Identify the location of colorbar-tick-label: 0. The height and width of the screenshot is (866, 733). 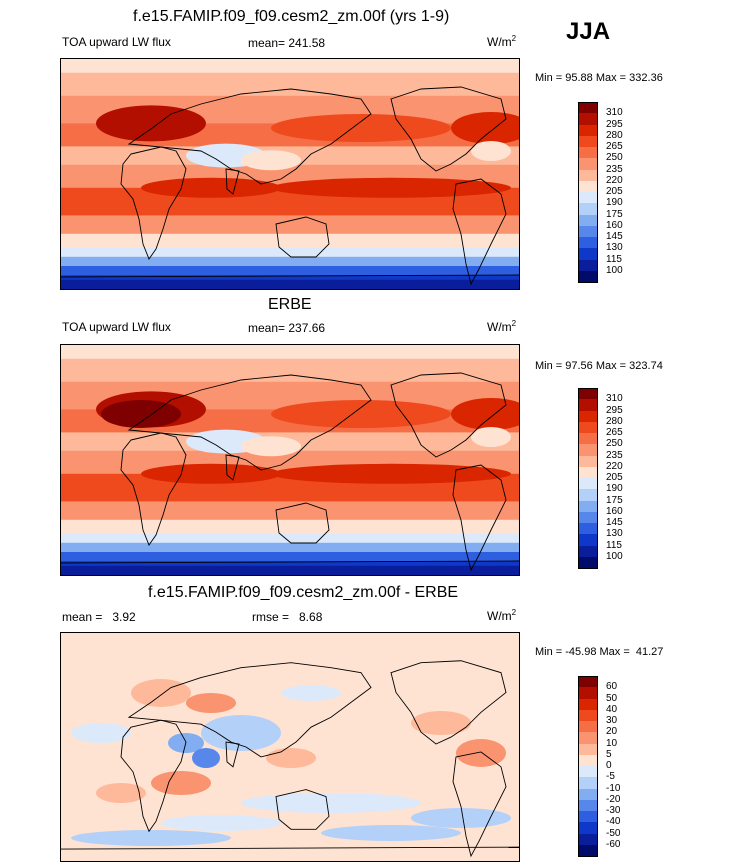
(609, 765).